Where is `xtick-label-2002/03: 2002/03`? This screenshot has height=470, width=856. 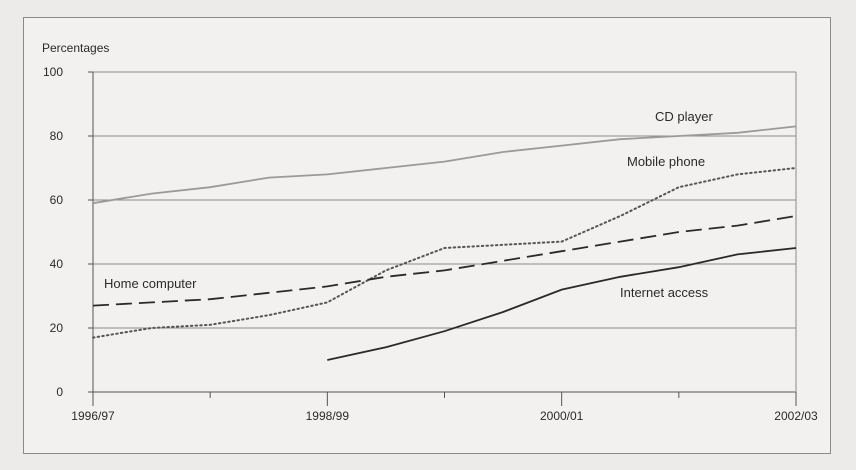 xtick-label-2002/03: 2002/03 is located at coordinates (796, 416).